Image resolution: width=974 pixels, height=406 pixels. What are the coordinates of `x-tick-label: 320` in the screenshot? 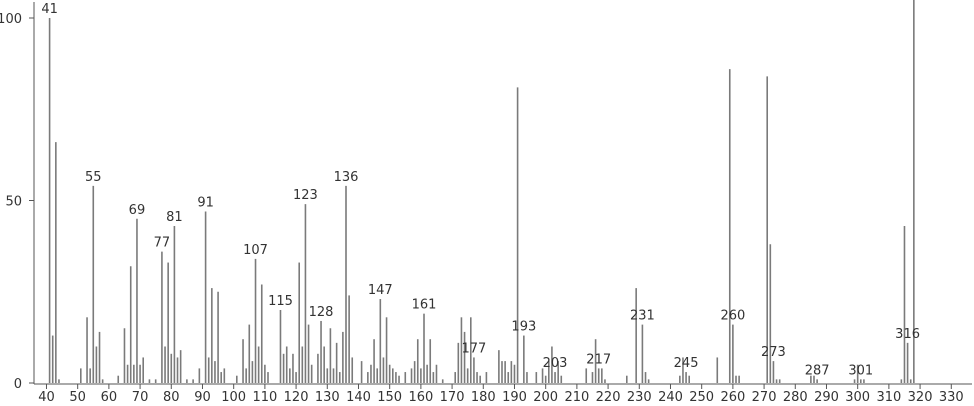 It's located at (920, 397).